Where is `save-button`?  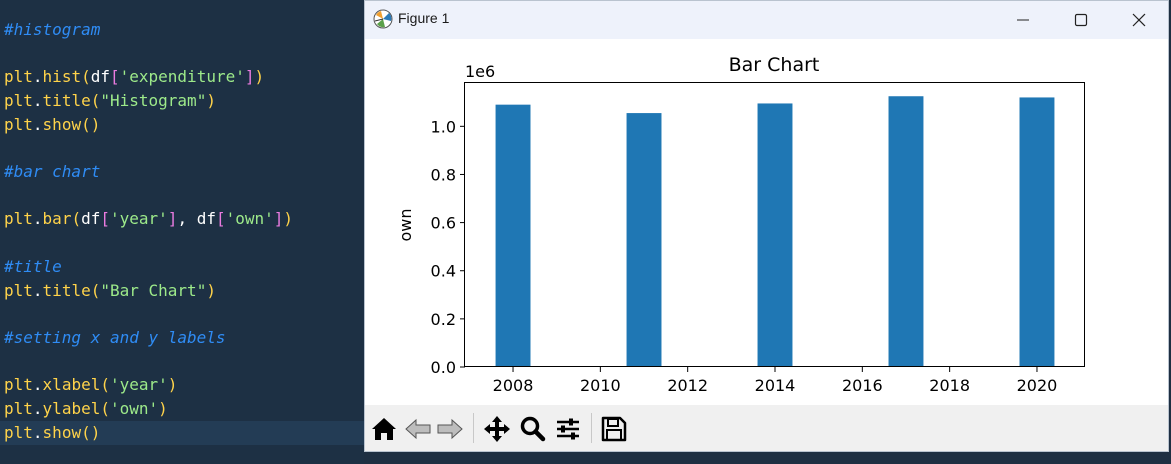
save-button is located at coordinates (614, 429).